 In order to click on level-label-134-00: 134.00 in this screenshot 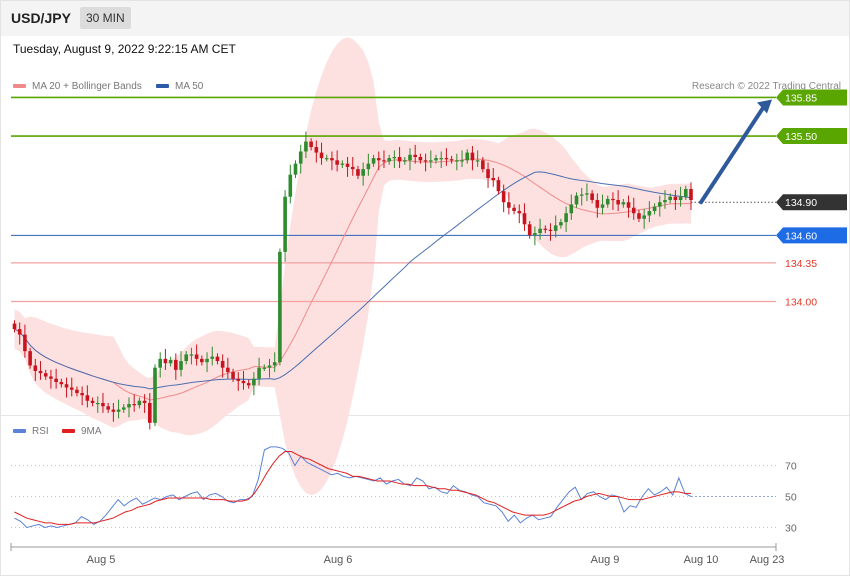, I will do `click(801, 303)`.